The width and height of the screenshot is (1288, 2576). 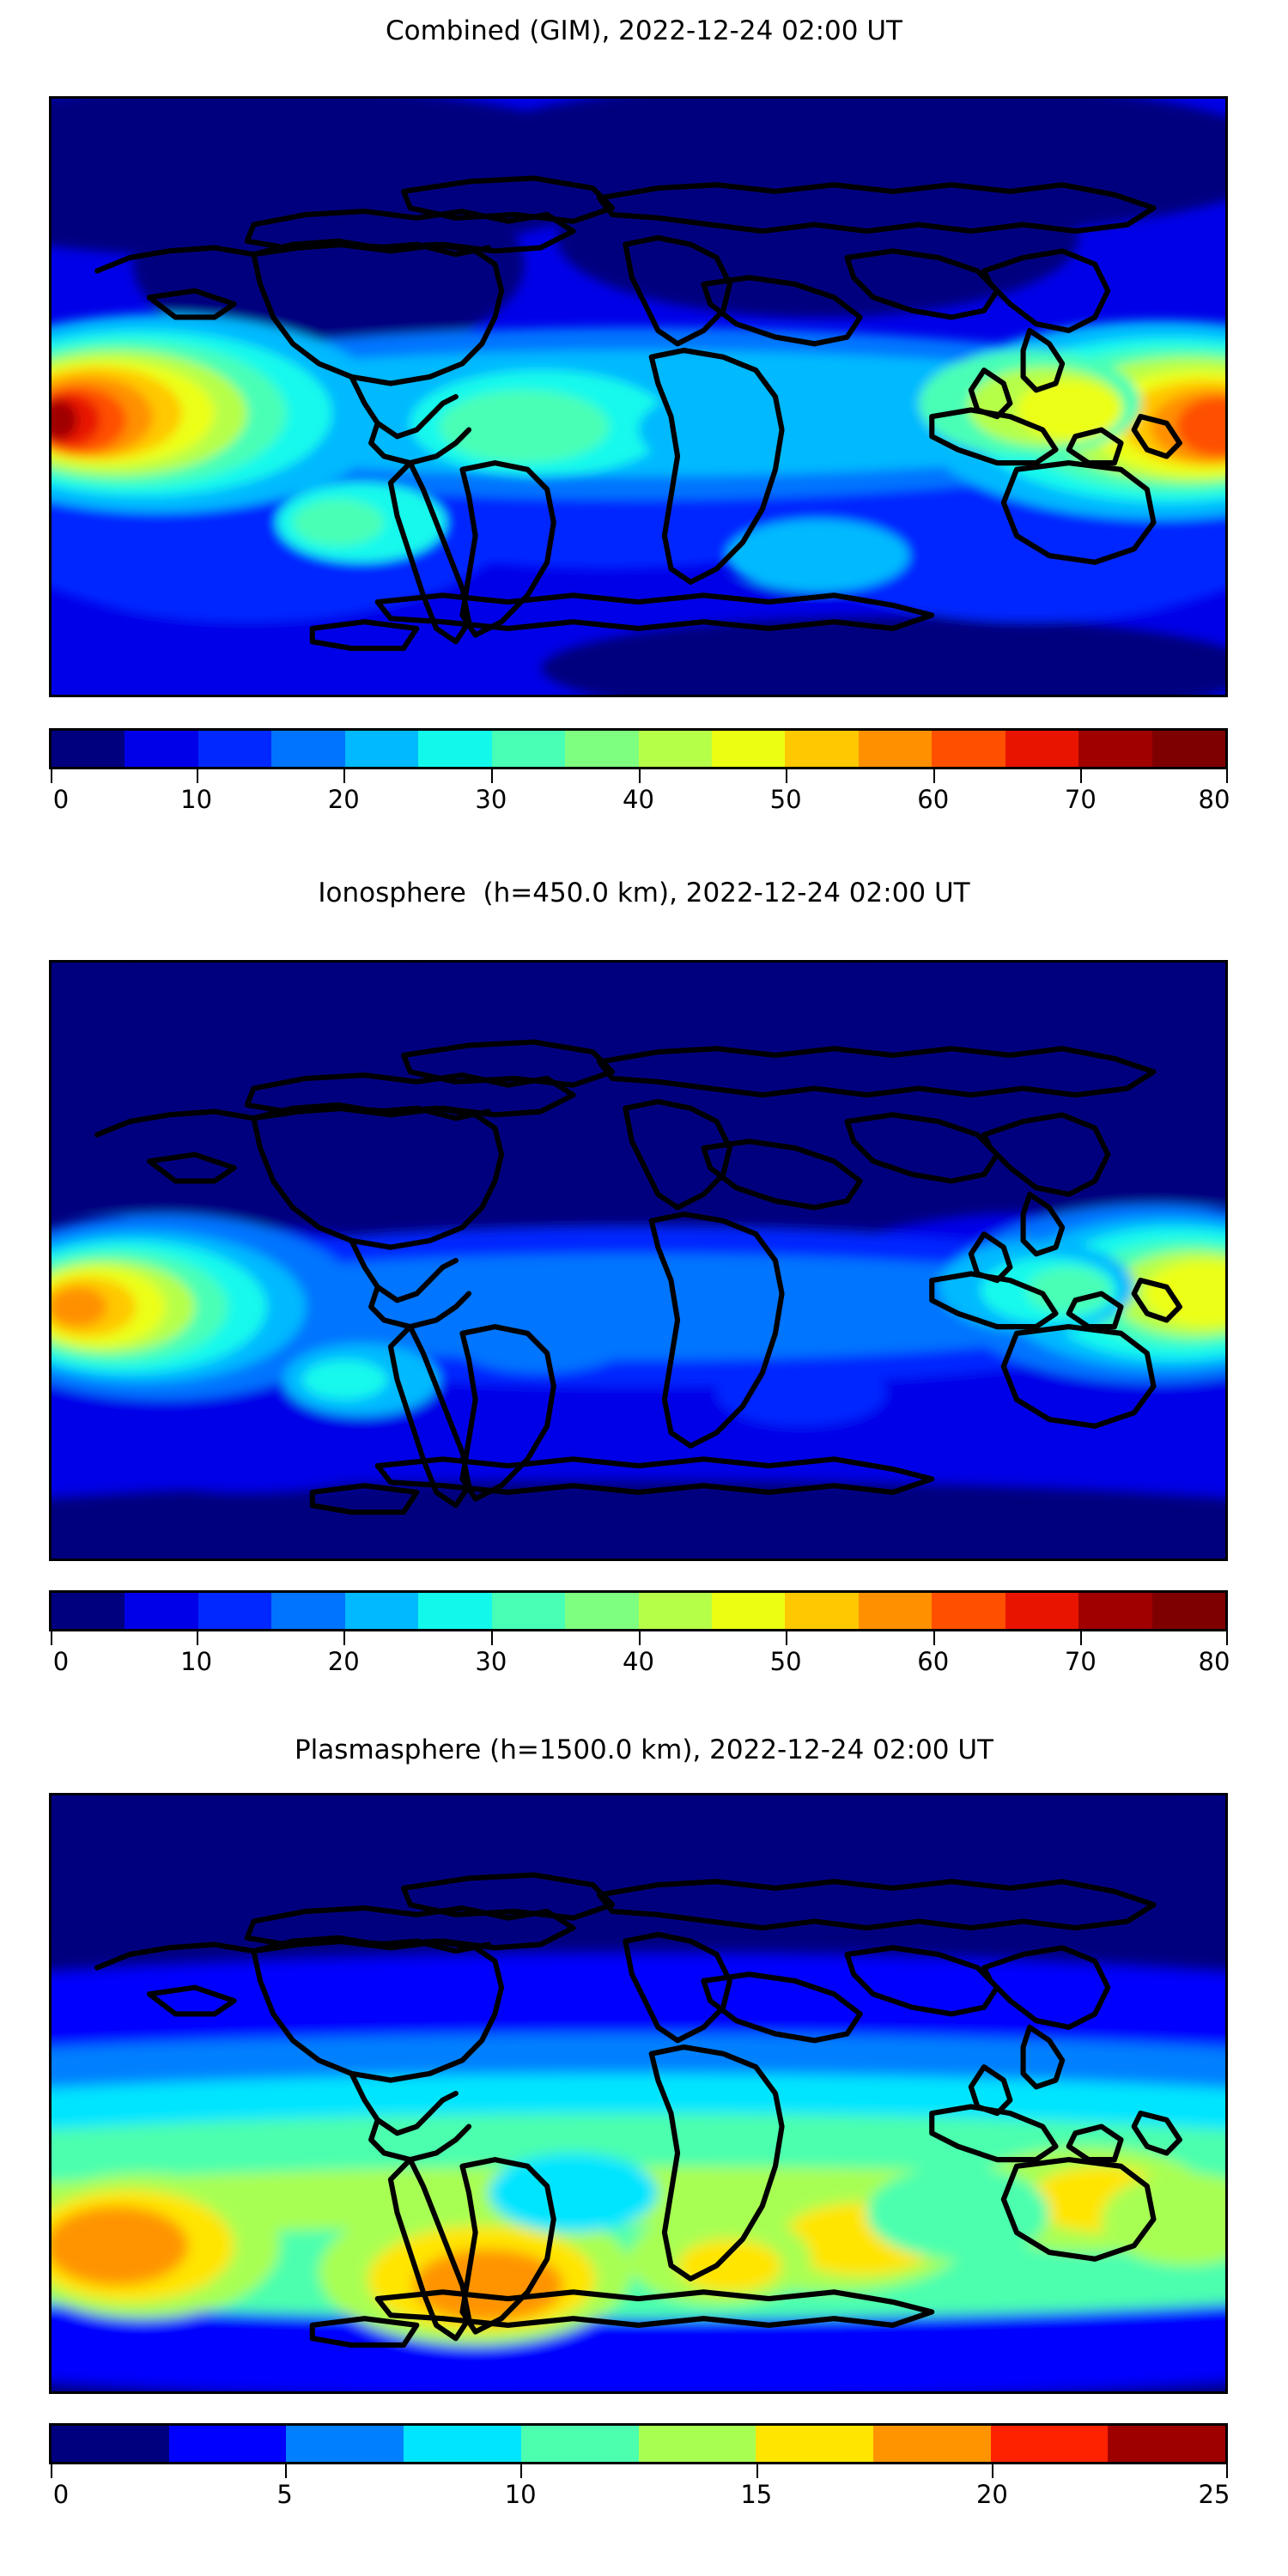 What do you see at coordinates (1214, 2494) in the screenshot?
I see `colorbar-tick-label: 25` at bounding box center [1214, 2494].